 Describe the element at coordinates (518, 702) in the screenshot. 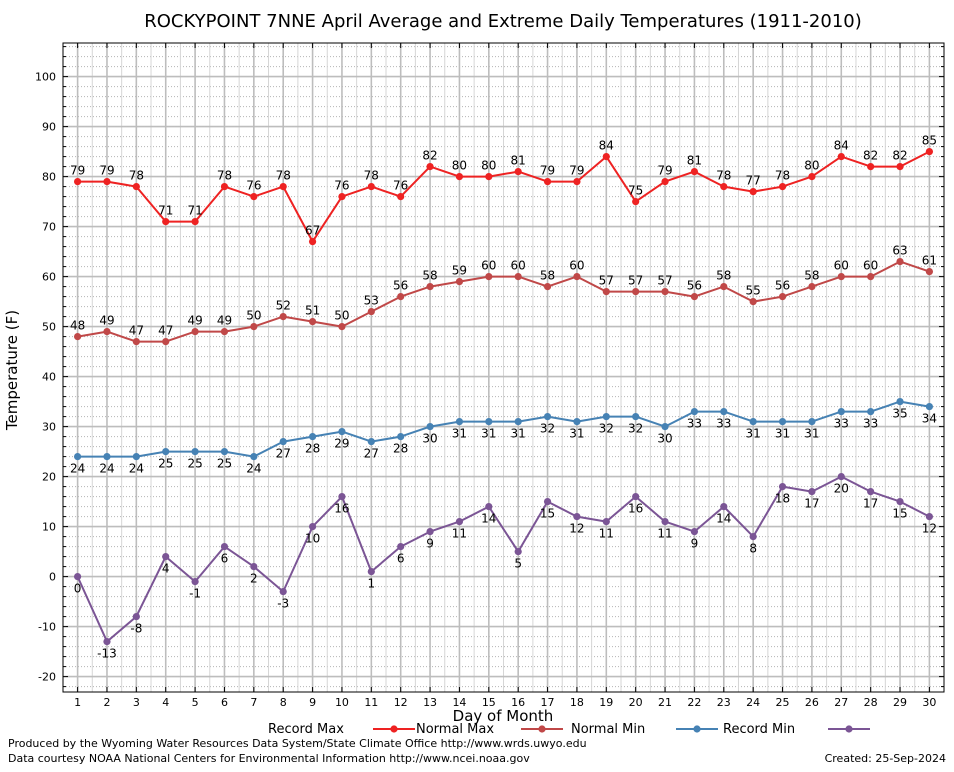

I see `x-tick-label: 16` at that location.